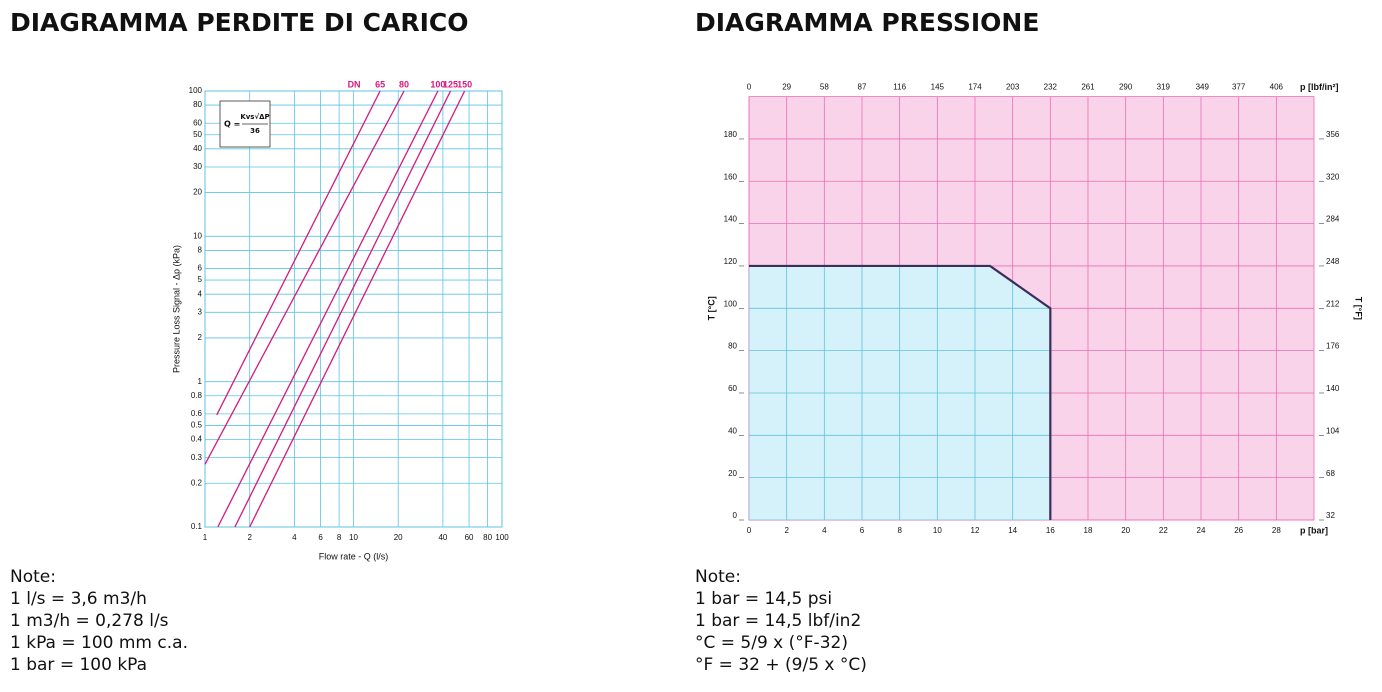 This screenshot has height=692, width=1382. I want to click on note-line: 1 kPa = 100 mm c.a., so click(99, 643).